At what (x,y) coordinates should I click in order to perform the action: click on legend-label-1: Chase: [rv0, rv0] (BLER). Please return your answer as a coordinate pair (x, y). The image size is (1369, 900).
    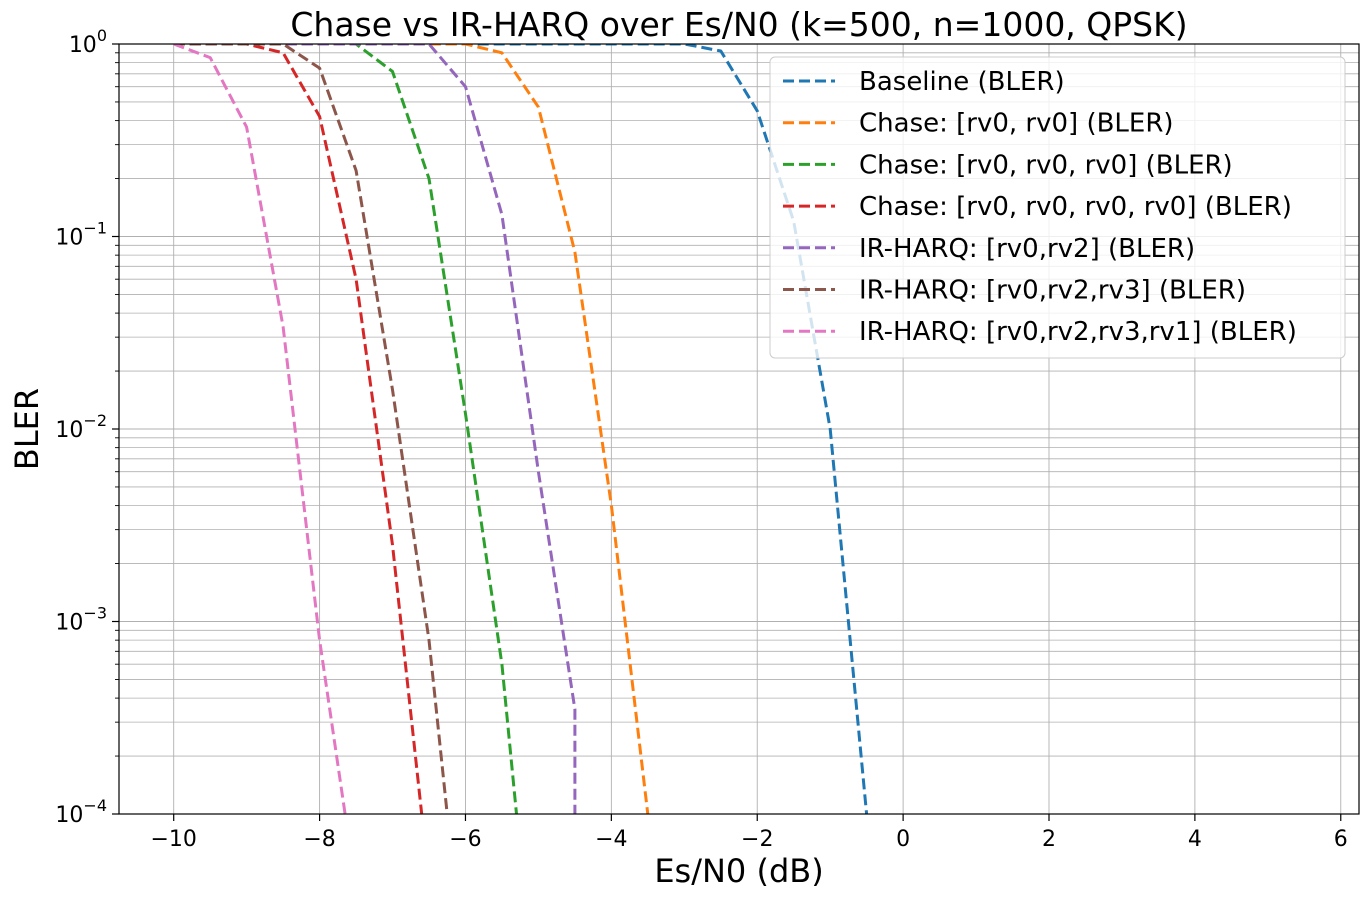
    Looking at the image, I should click on (1016, 124).